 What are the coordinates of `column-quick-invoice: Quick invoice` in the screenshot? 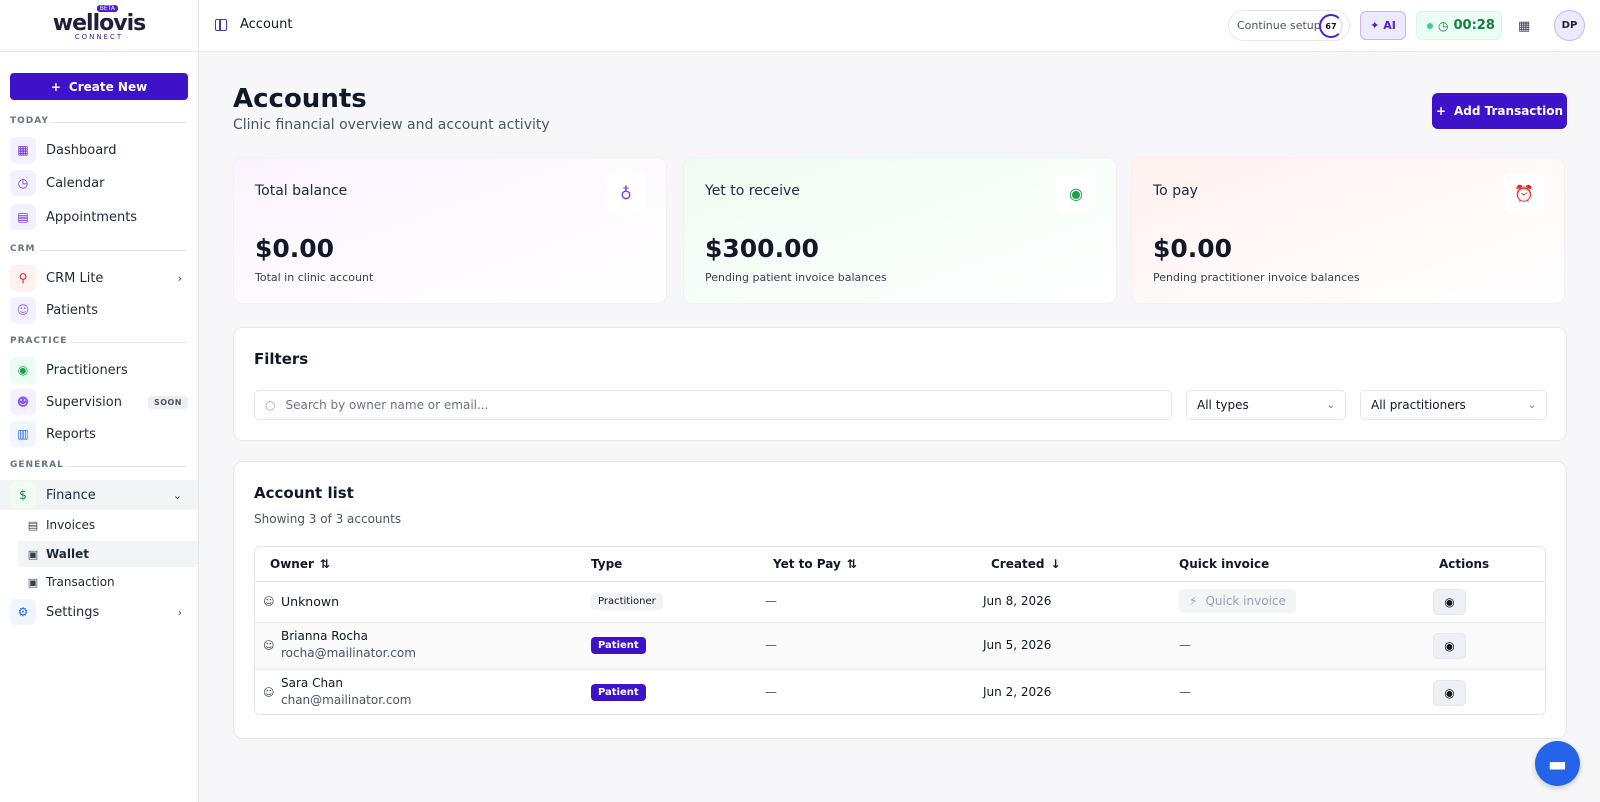 It's located at (1224, 564).